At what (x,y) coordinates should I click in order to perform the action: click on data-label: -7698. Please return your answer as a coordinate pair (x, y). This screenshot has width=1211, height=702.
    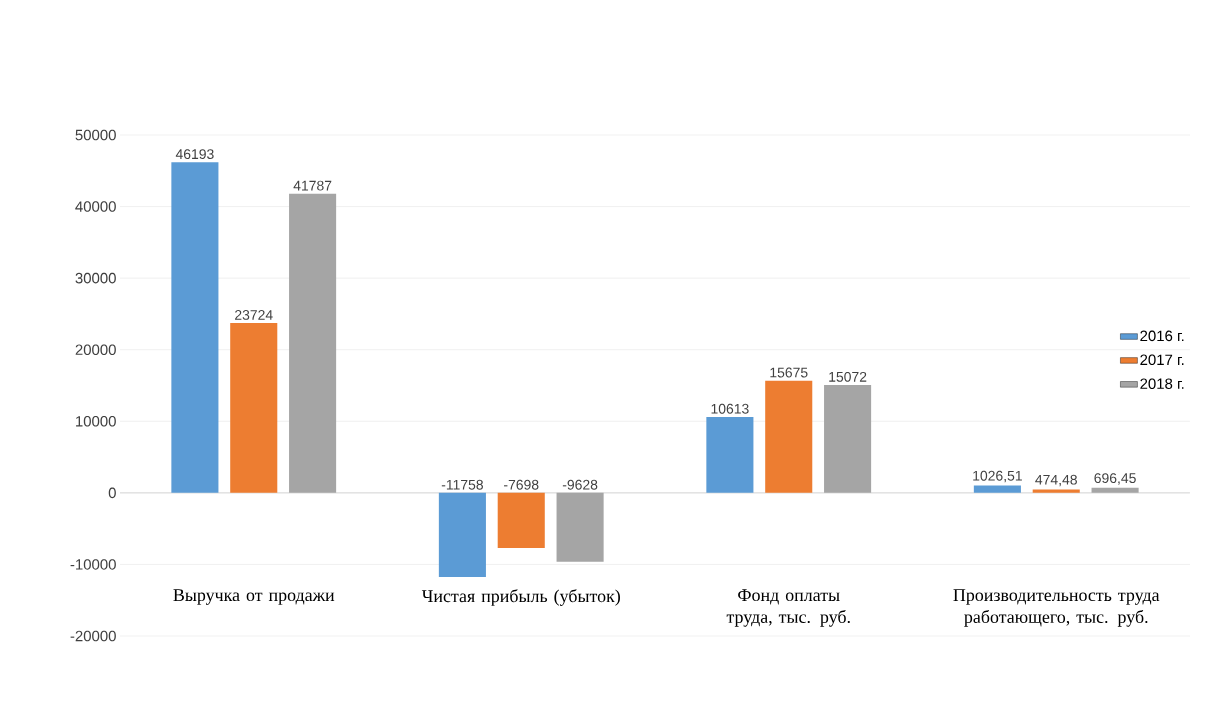
    Looking at the image, I should click on (521, 484).